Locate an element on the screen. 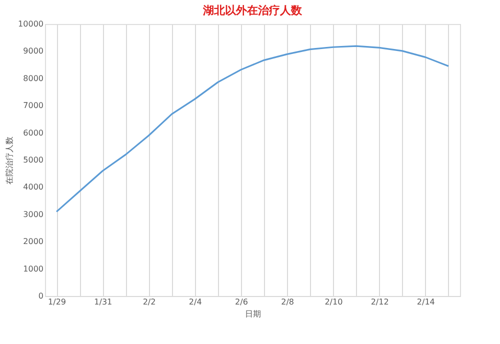  y-tick-label: 6000 is located at coordinates (33, 133).